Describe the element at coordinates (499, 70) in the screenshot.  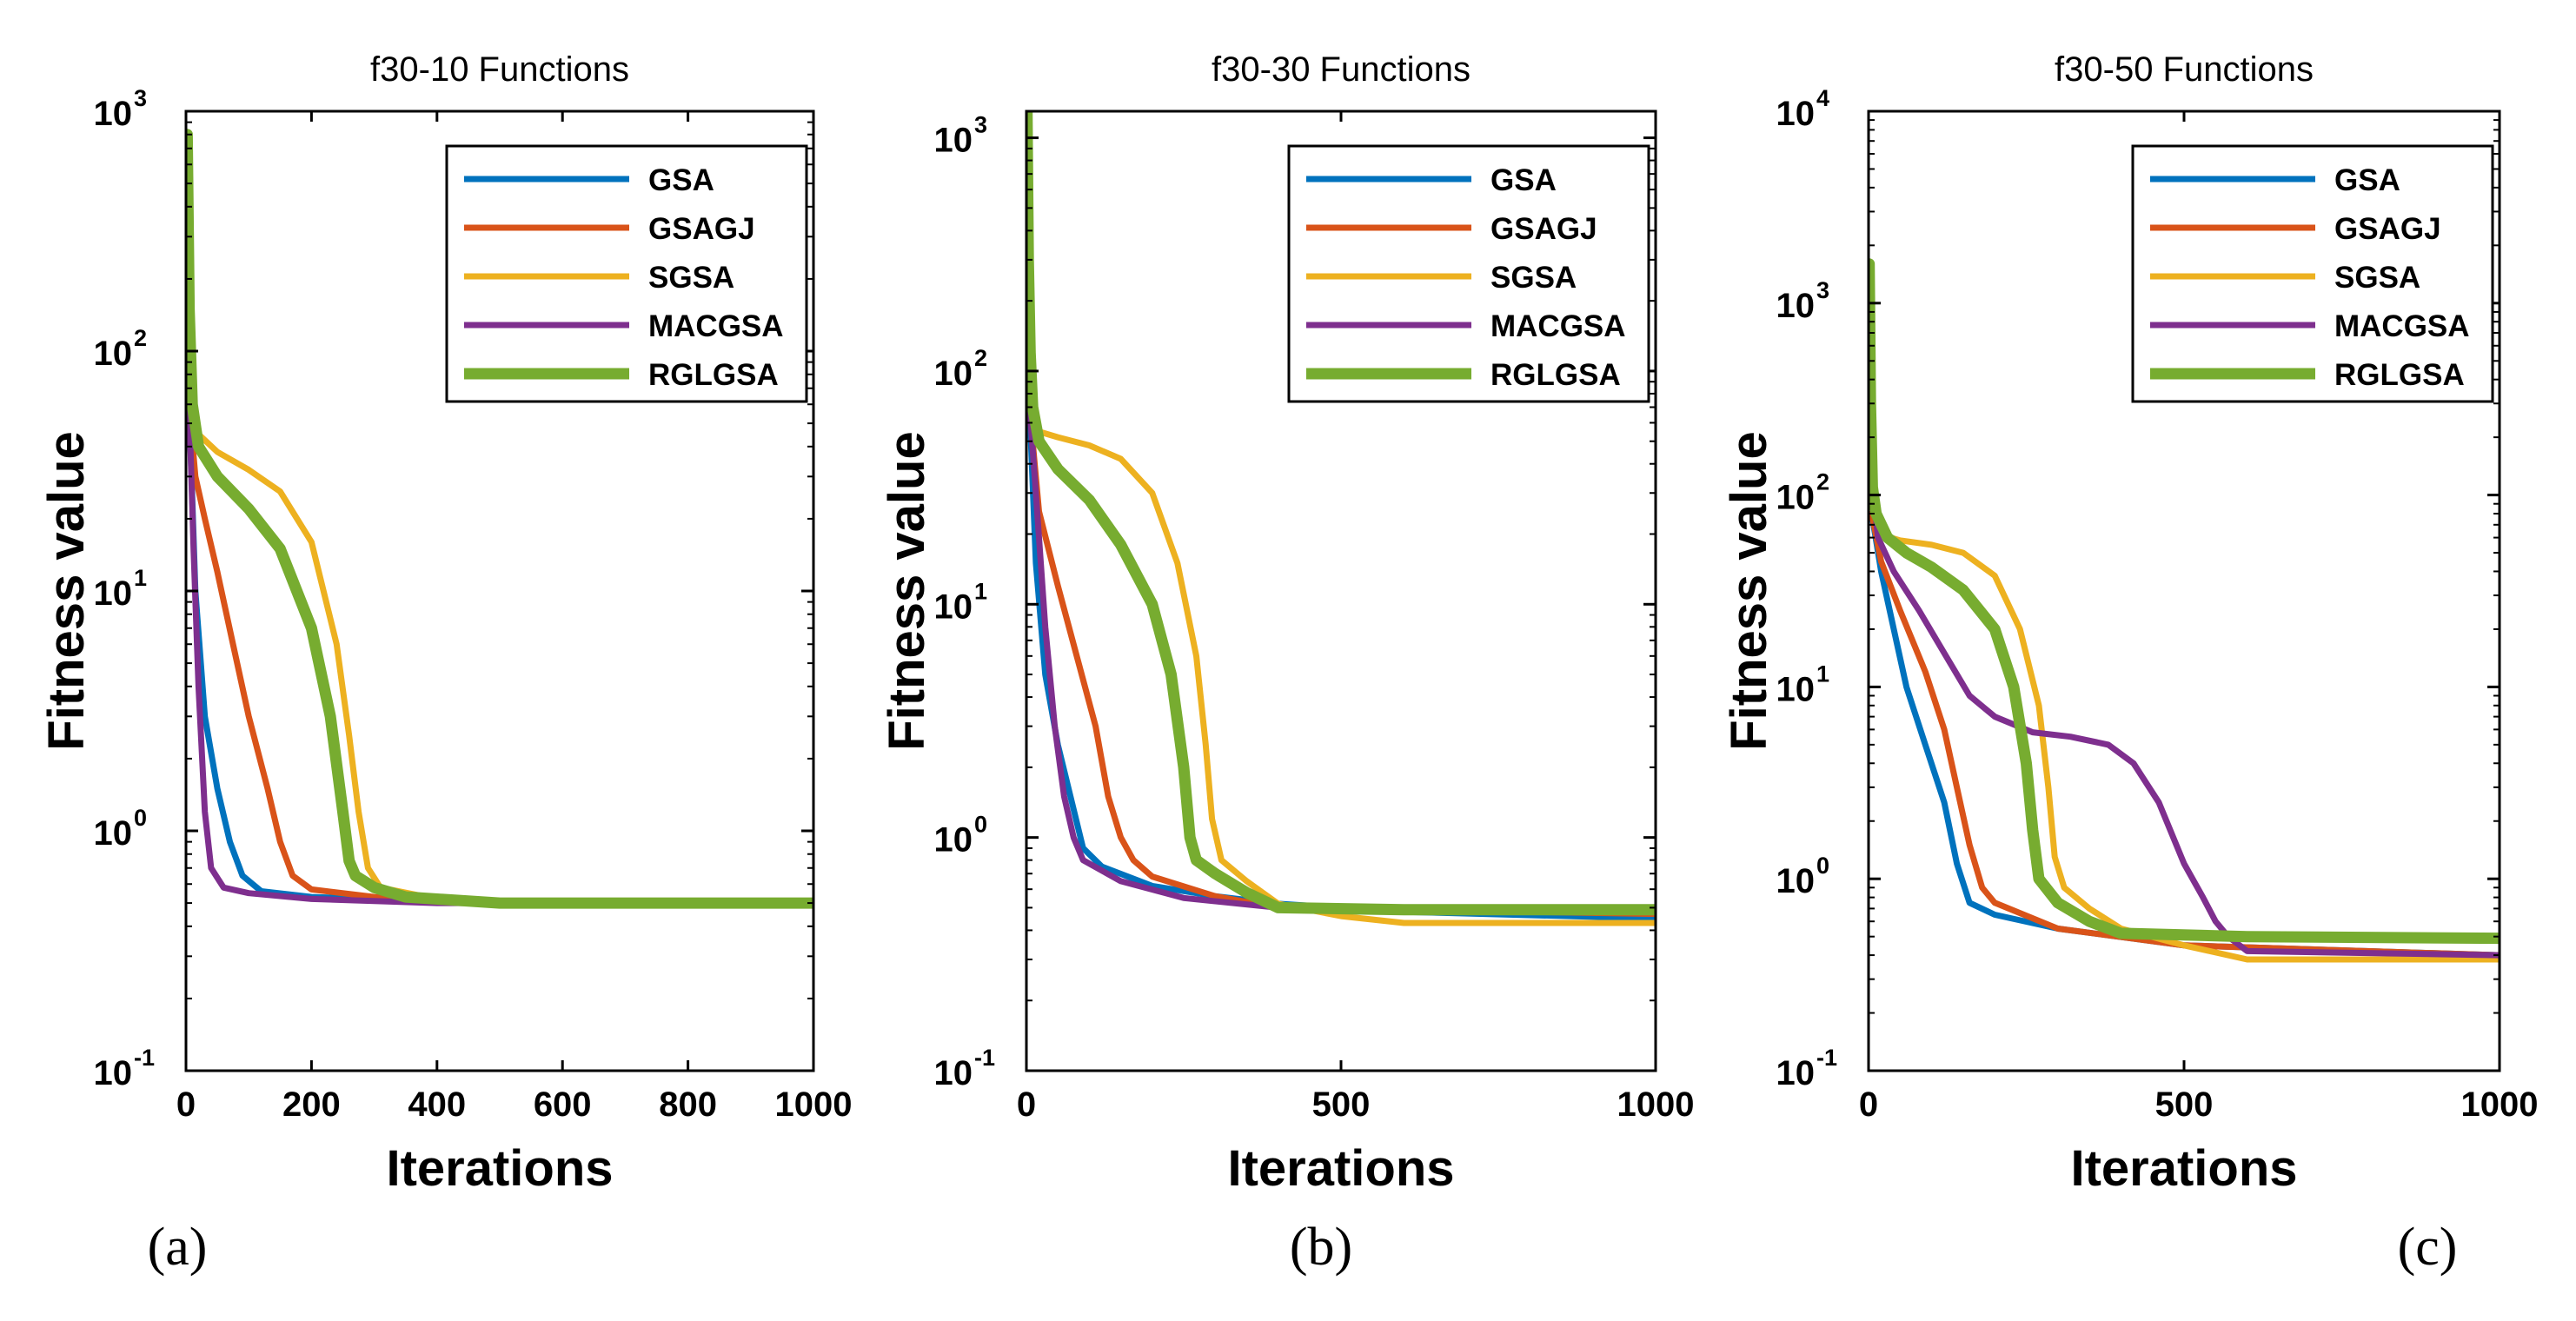
I see `chart-title: f30-10 Functions` at that location.